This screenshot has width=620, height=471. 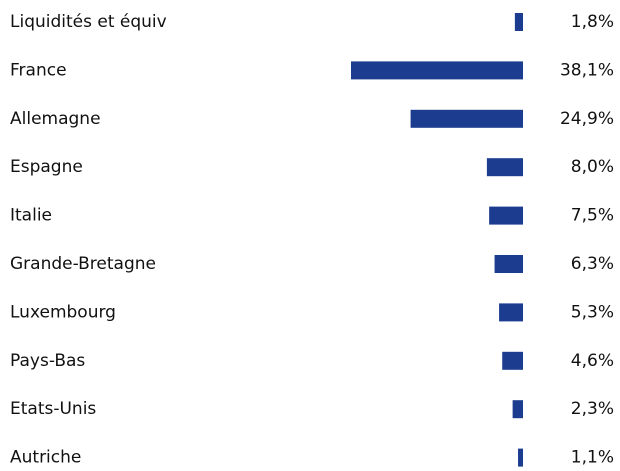 I want to click on category-label: Etats-Unis, so click(x=53, y=409).